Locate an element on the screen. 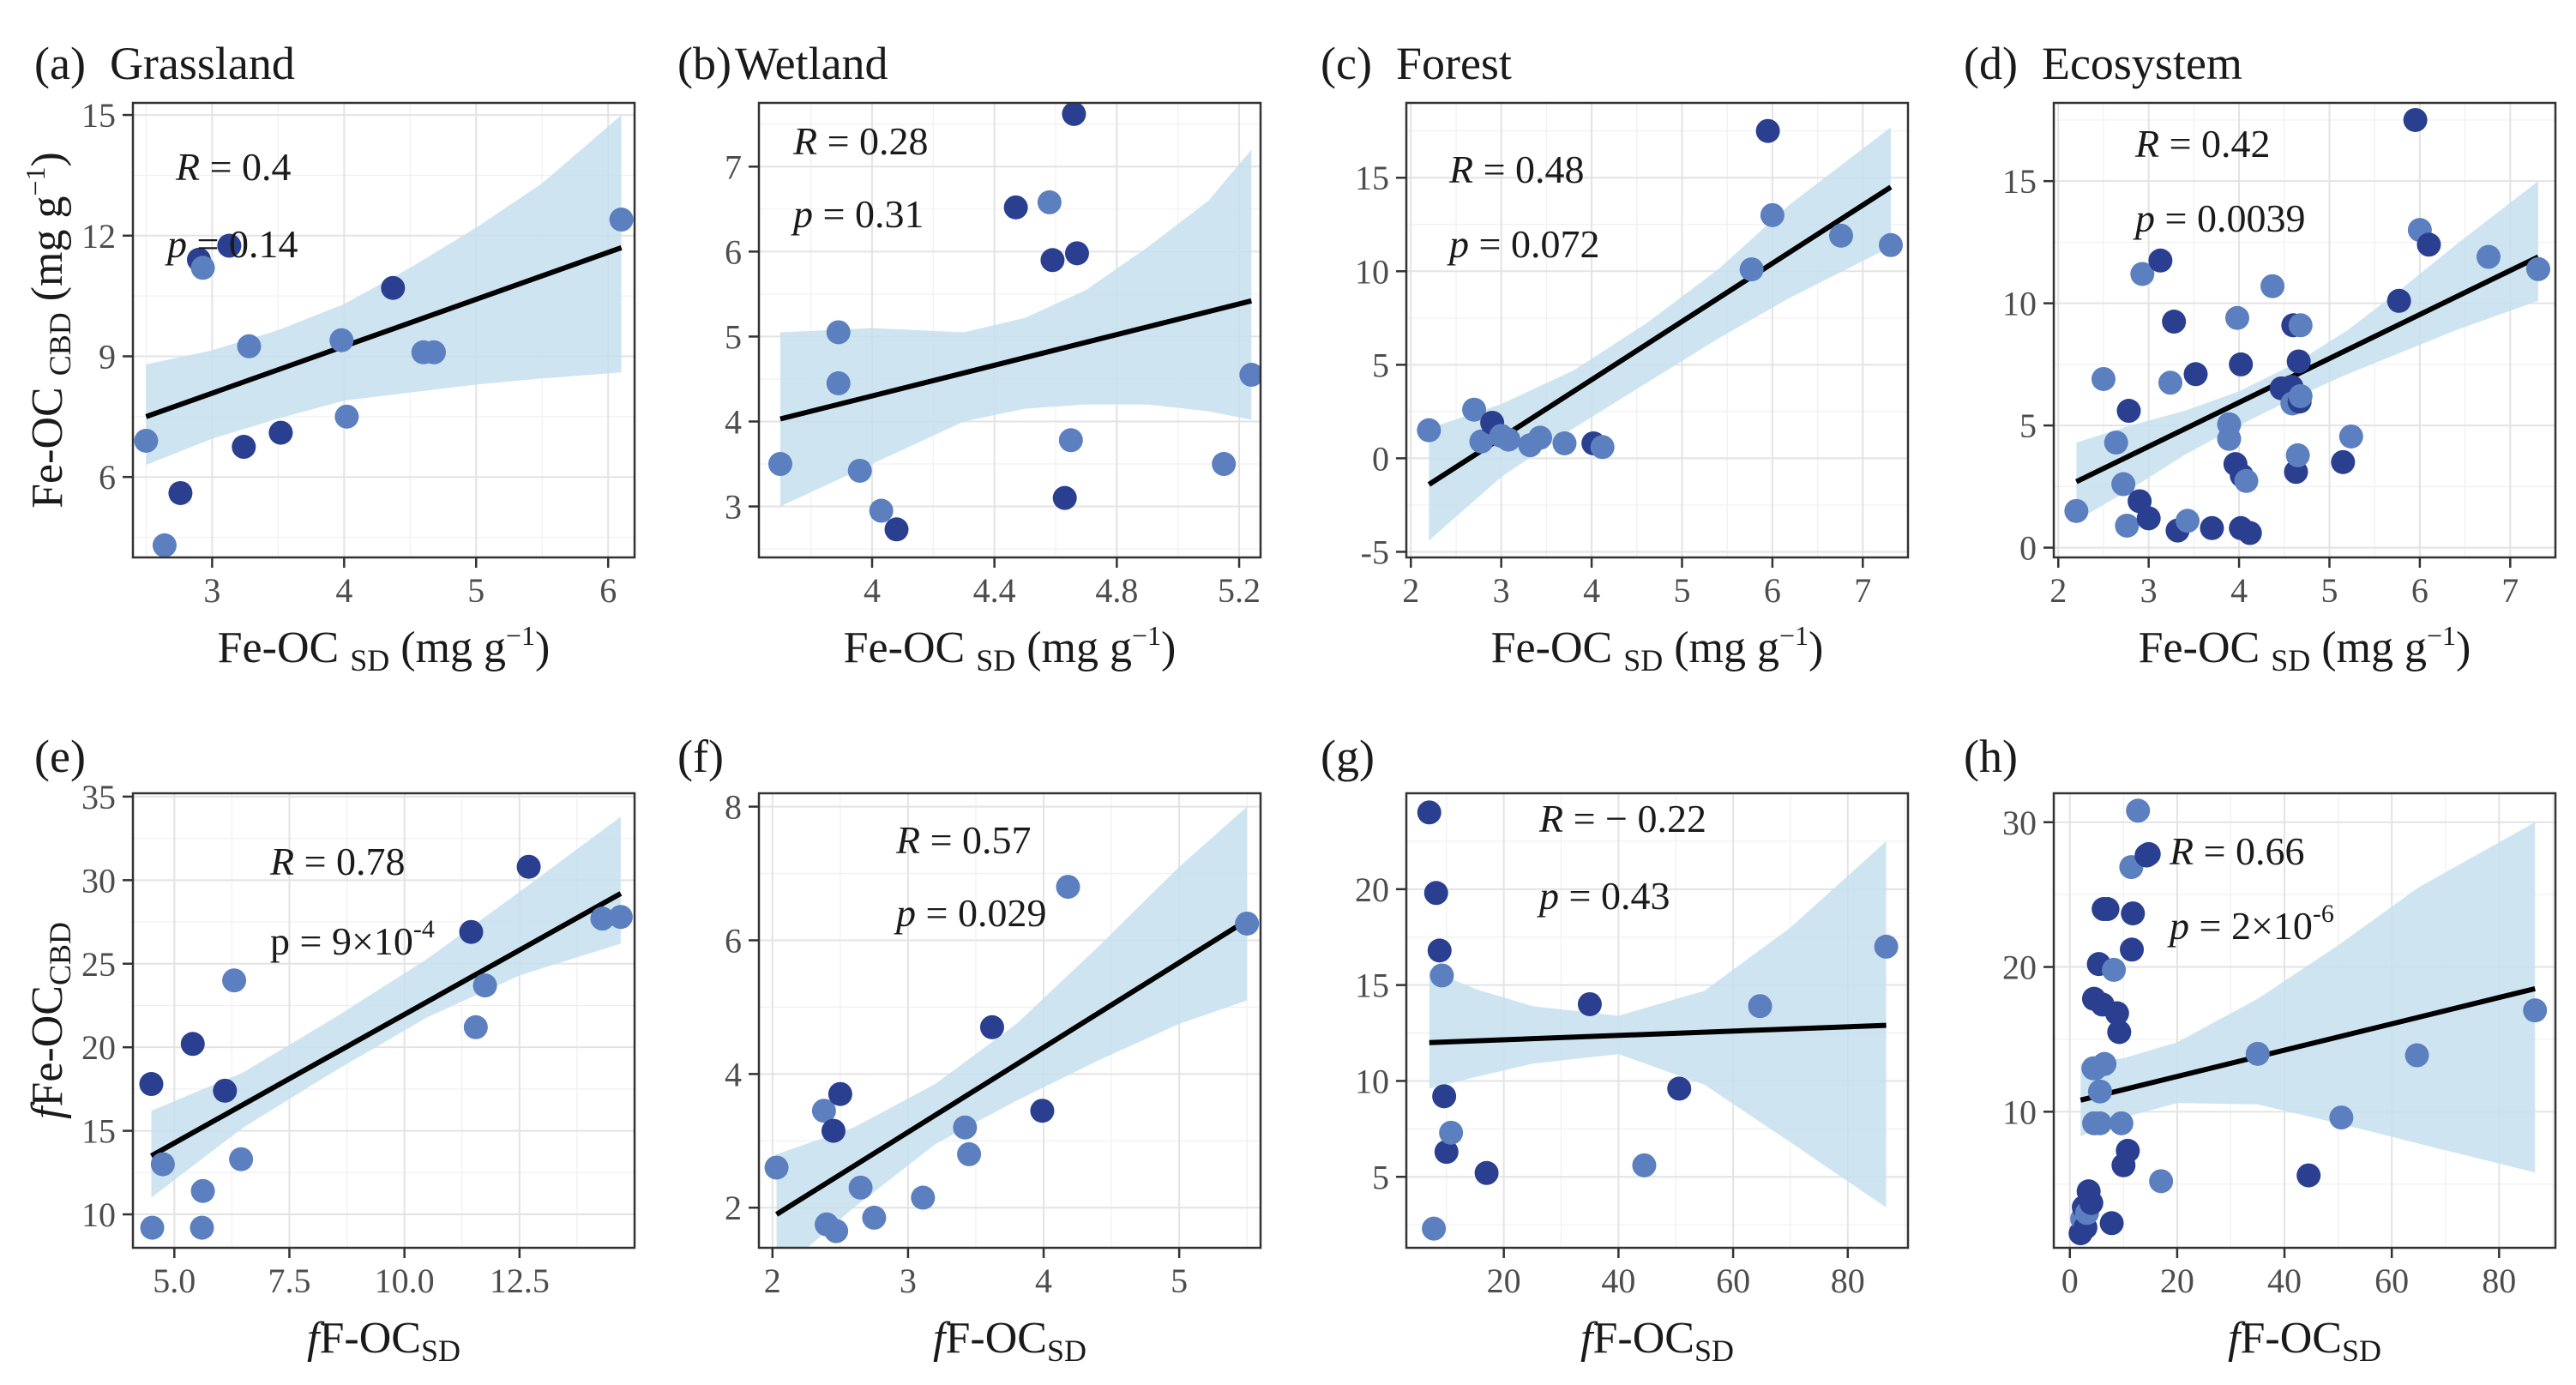 This screenshot has height=1385, width=2576. r-annotation: R = 0.66 is located at coordinates (2237, 851).